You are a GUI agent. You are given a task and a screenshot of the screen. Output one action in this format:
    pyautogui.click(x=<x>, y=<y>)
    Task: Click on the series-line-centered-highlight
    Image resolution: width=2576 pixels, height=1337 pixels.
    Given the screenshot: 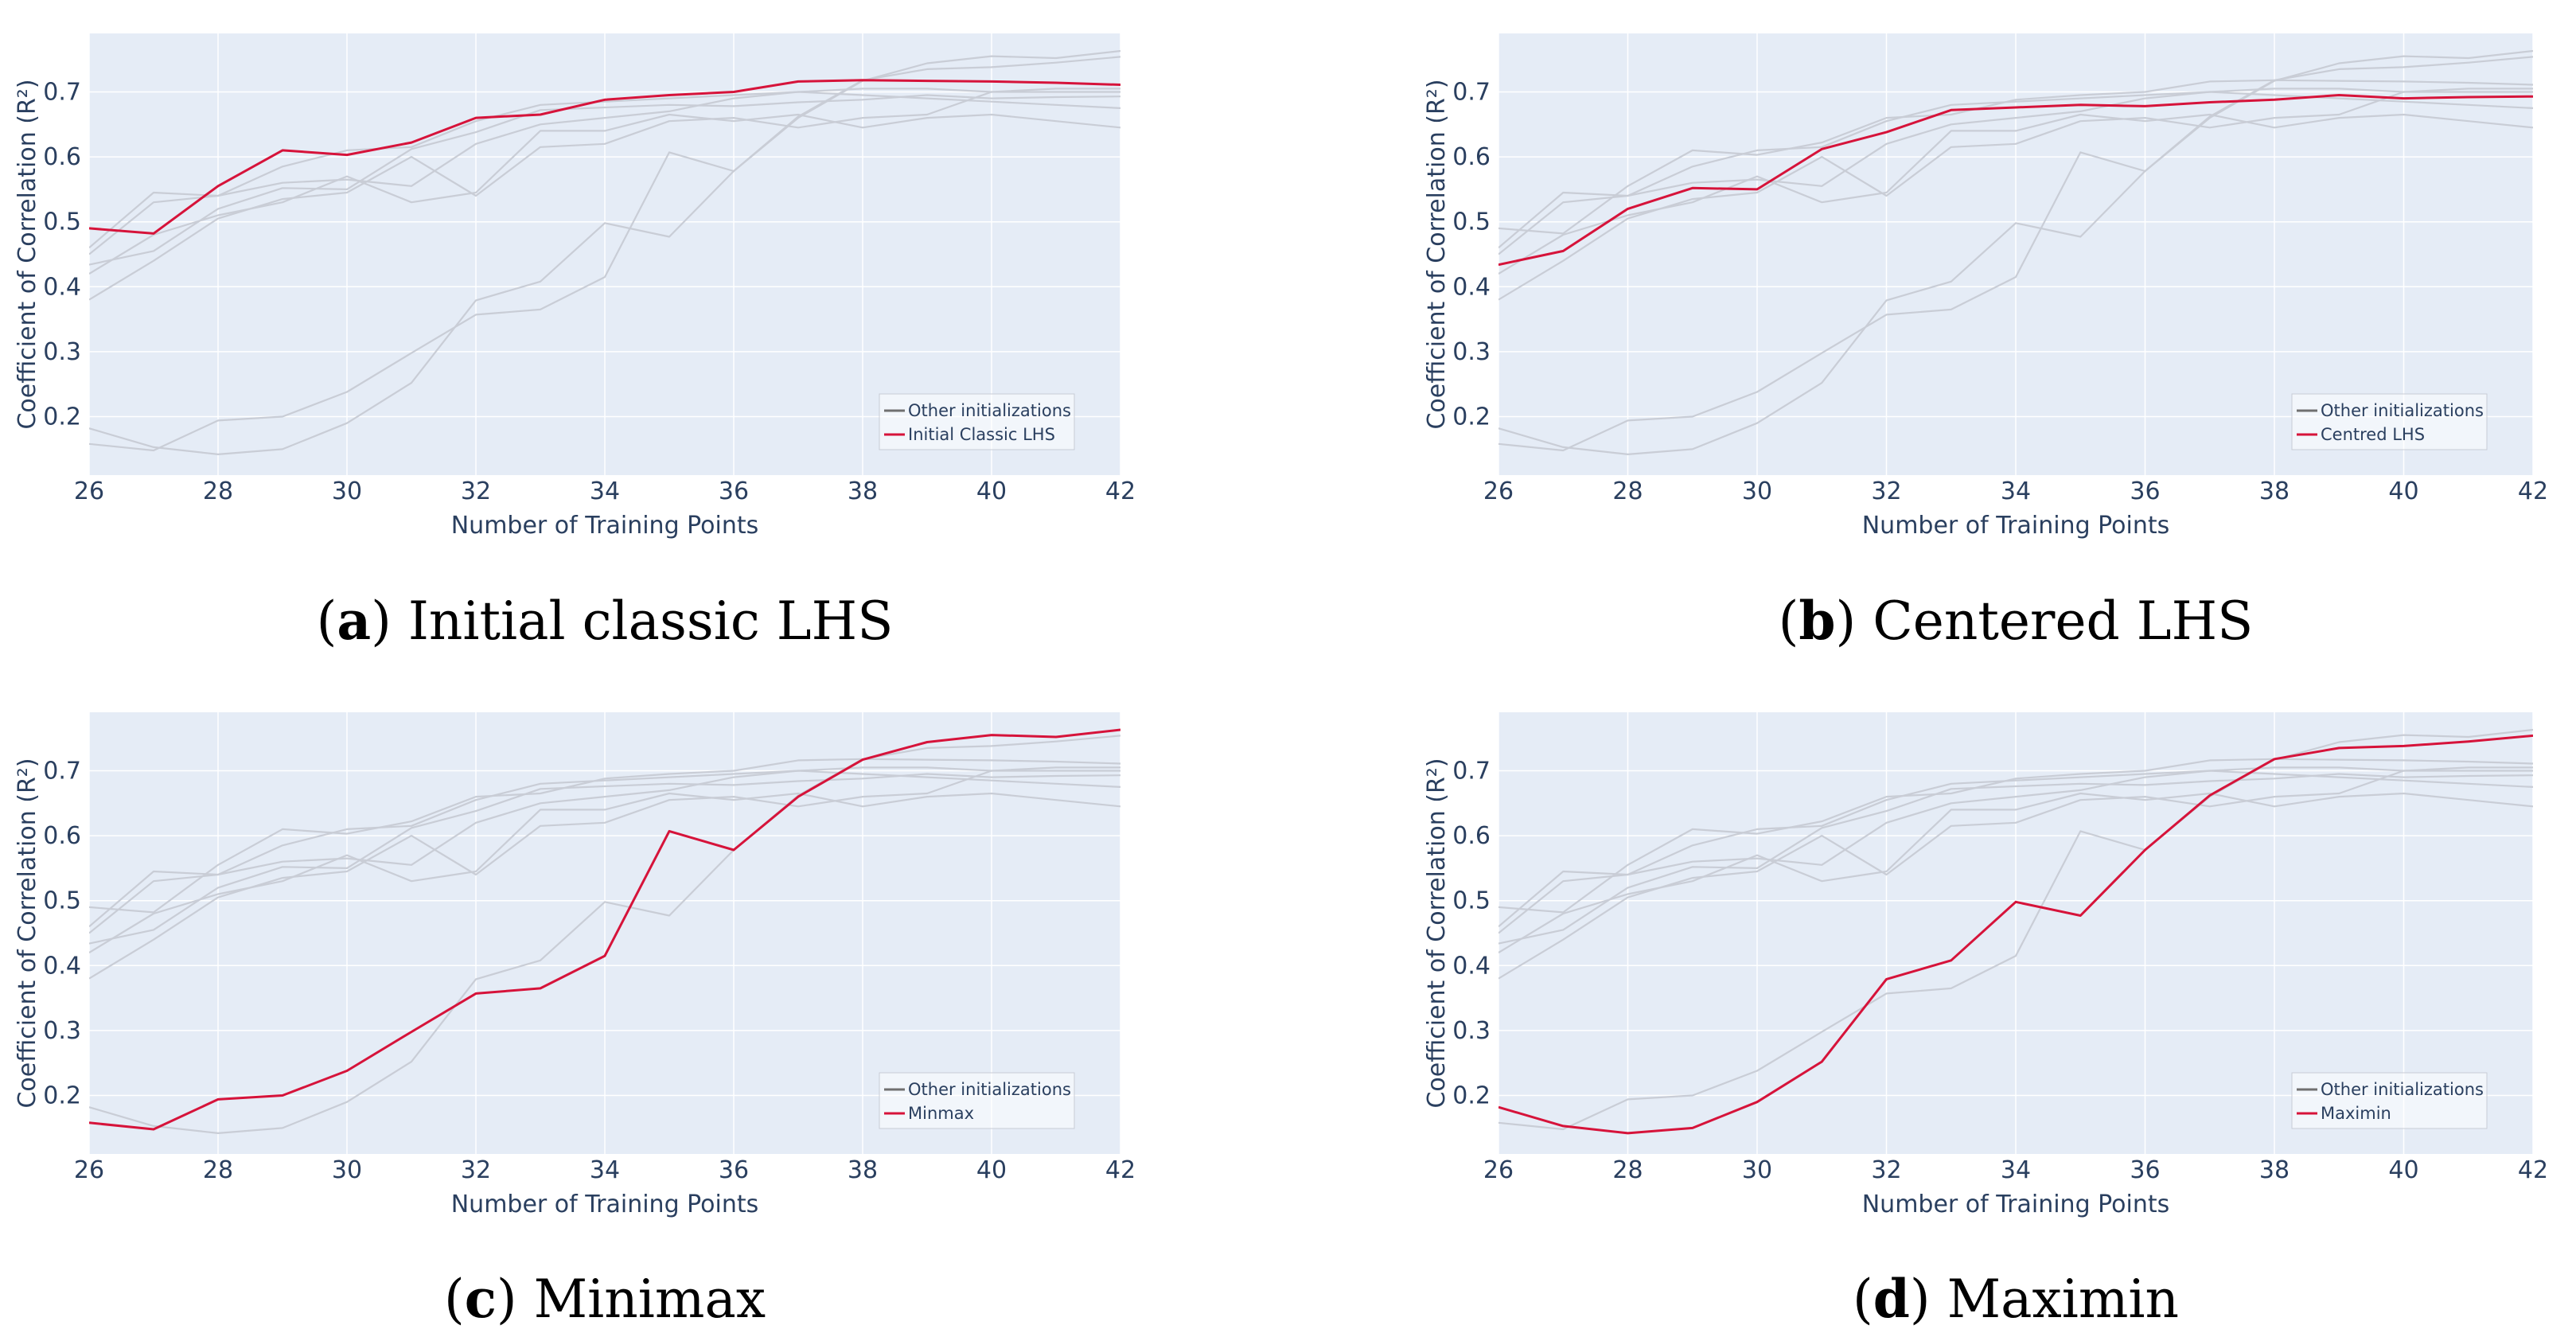 What is the action you would take?
    pyautogui.click(x=2015, y=180)
    